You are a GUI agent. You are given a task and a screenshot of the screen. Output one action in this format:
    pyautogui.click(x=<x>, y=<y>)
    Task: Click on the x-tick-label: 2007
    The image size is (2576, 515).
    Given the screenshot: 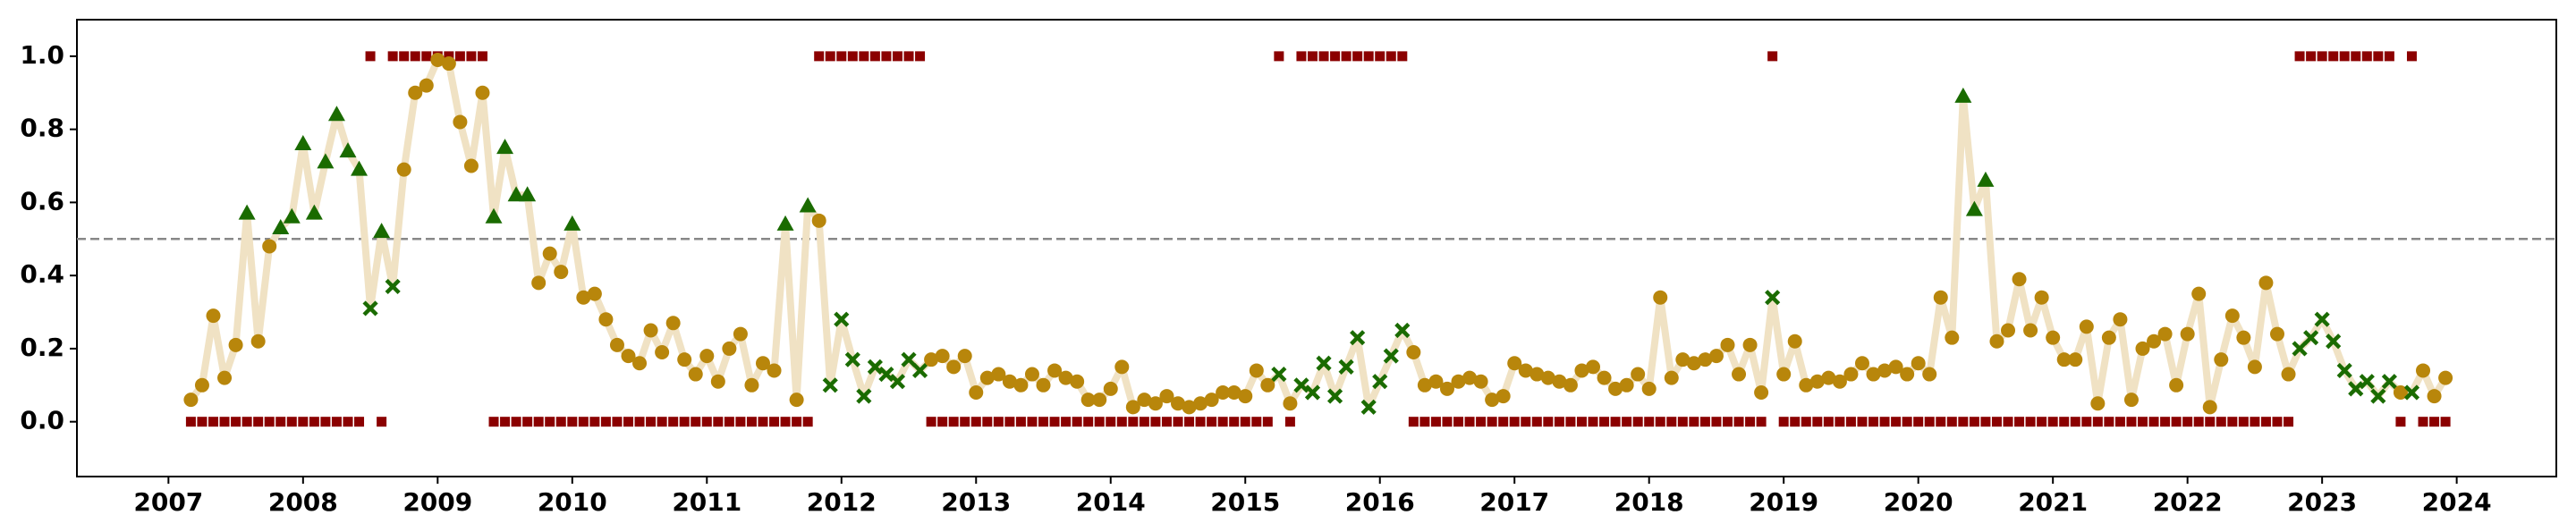 What is the action you would take?
    pyautogui.click(x=168, y=501)
    